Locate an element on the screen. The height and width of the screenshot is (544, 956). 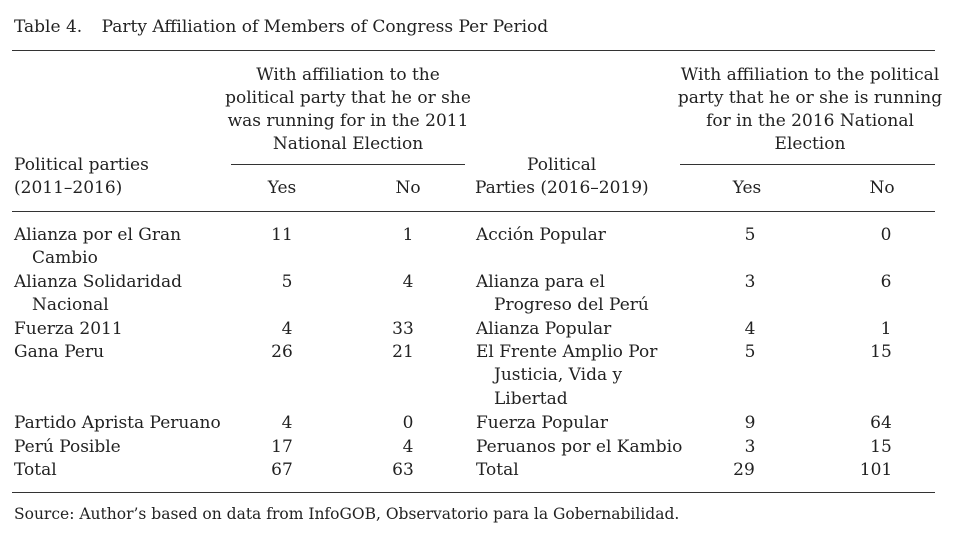
right-party-name: Alianza para el is located at coordinates (540, 282).